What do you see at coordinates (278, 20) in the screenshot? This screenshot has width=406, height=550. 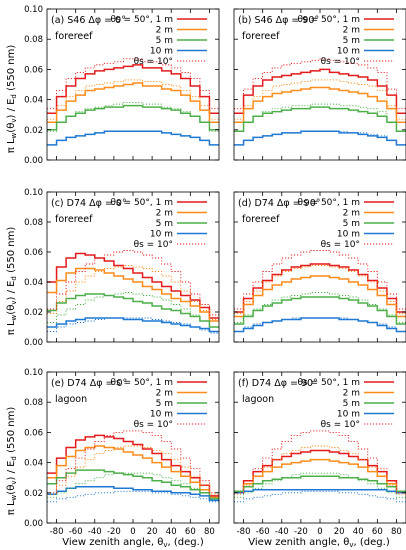 I see `panel-label: (b) S46 Δφ = 90°` at bounding box center [278, 20].